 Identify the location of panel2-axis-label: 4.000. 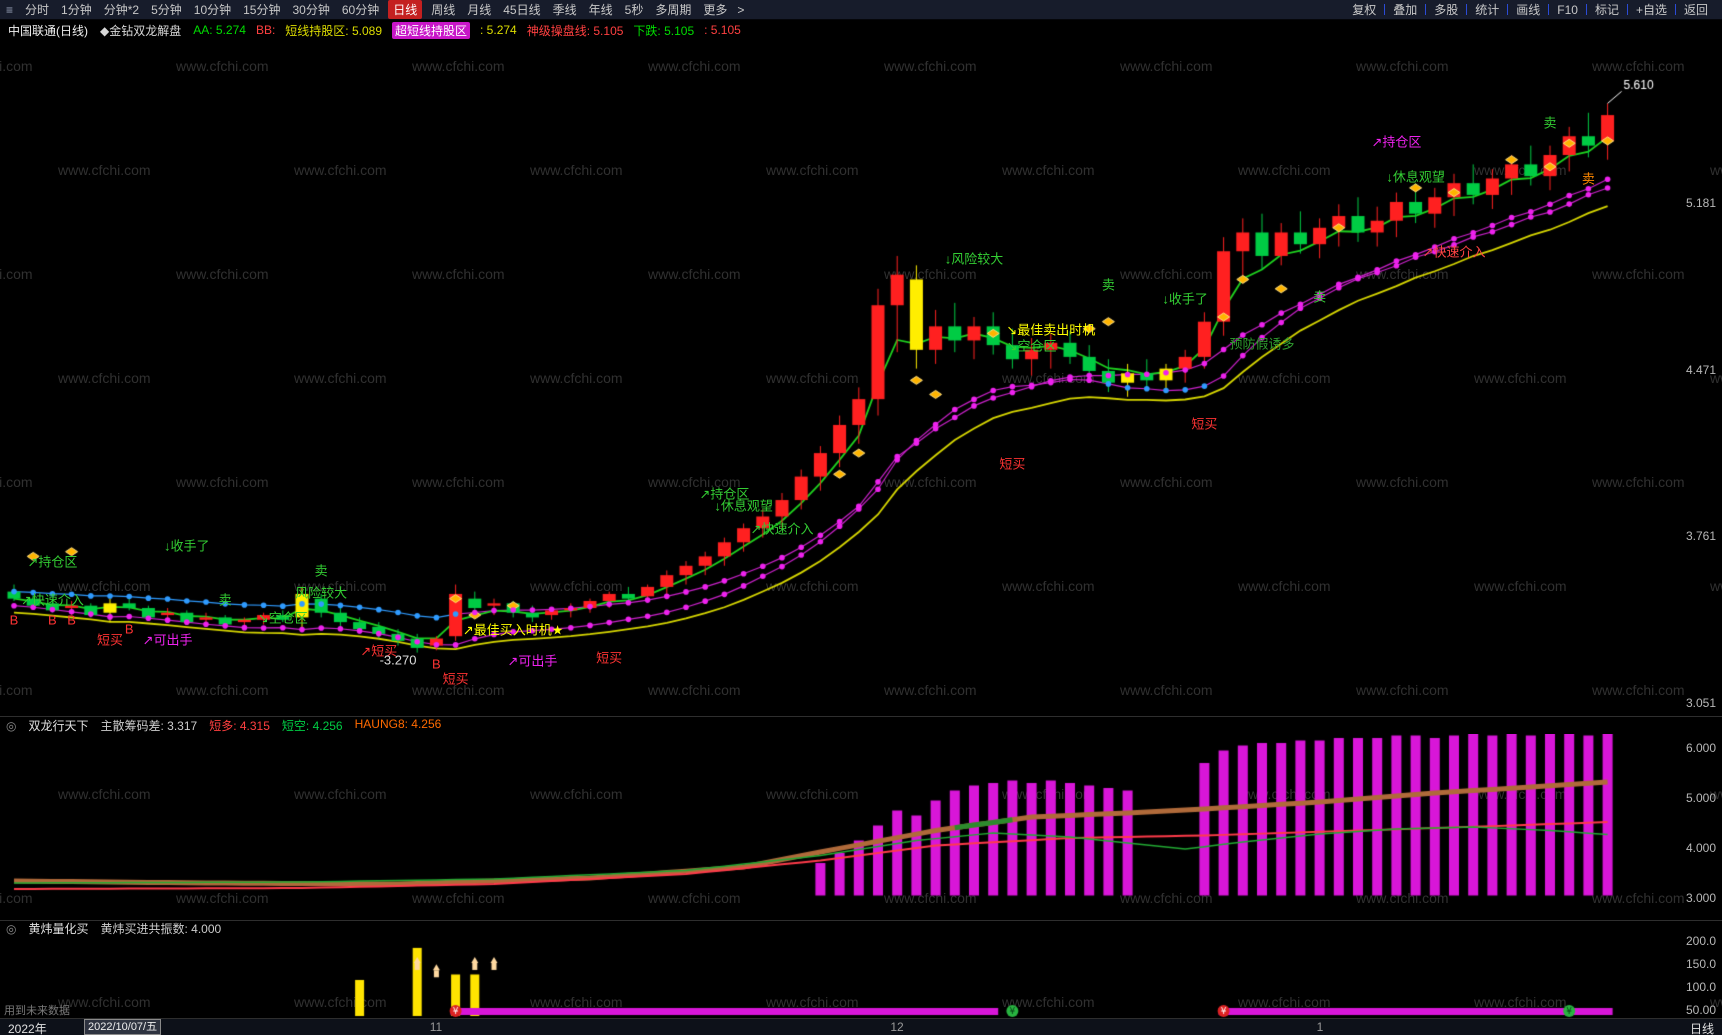
(1700, 848).